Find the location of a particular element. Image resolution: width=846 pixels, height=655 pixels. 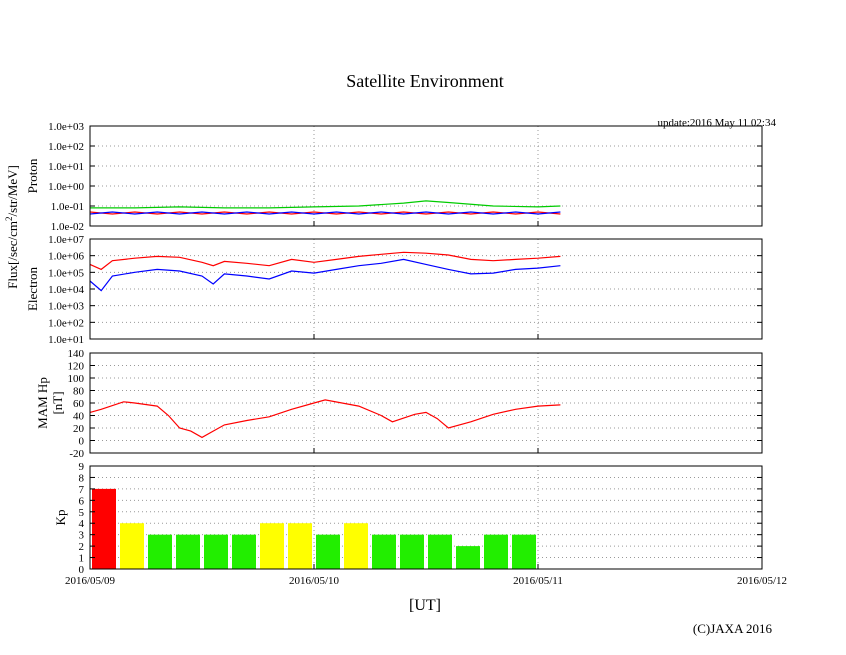

y-tick-label: 40 is located at coordinates (79, 417).